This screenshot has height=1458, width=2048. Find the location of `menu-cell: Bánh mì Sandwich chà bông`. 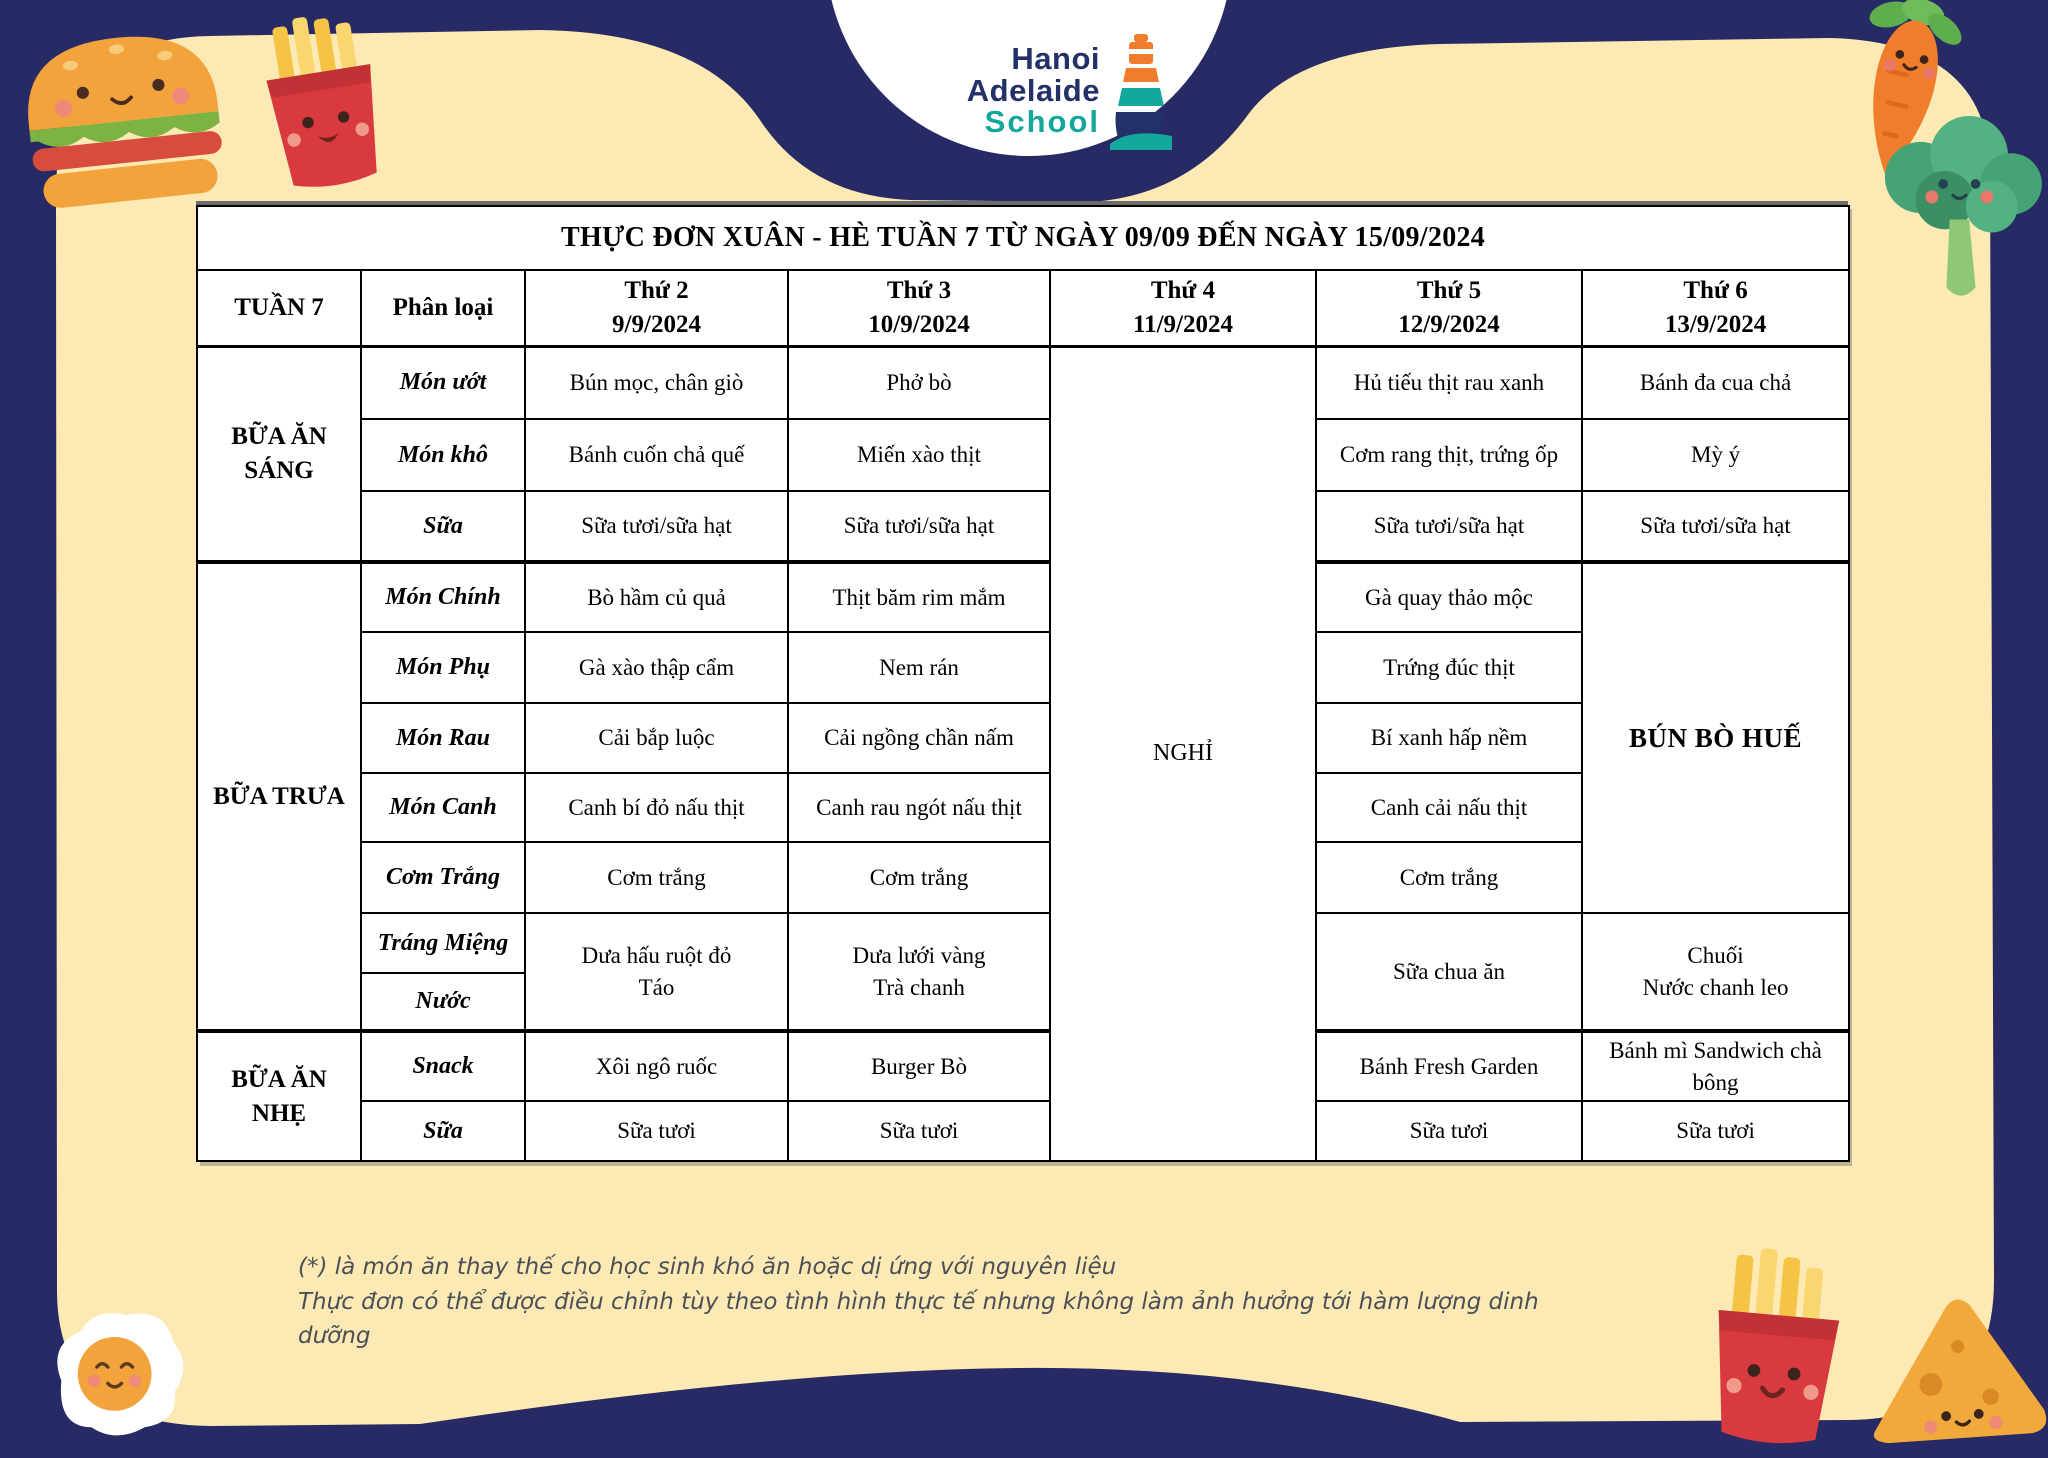

menu-cell: Bánh mì Sandwich chà bông is located at coordinates (1715, 1065).